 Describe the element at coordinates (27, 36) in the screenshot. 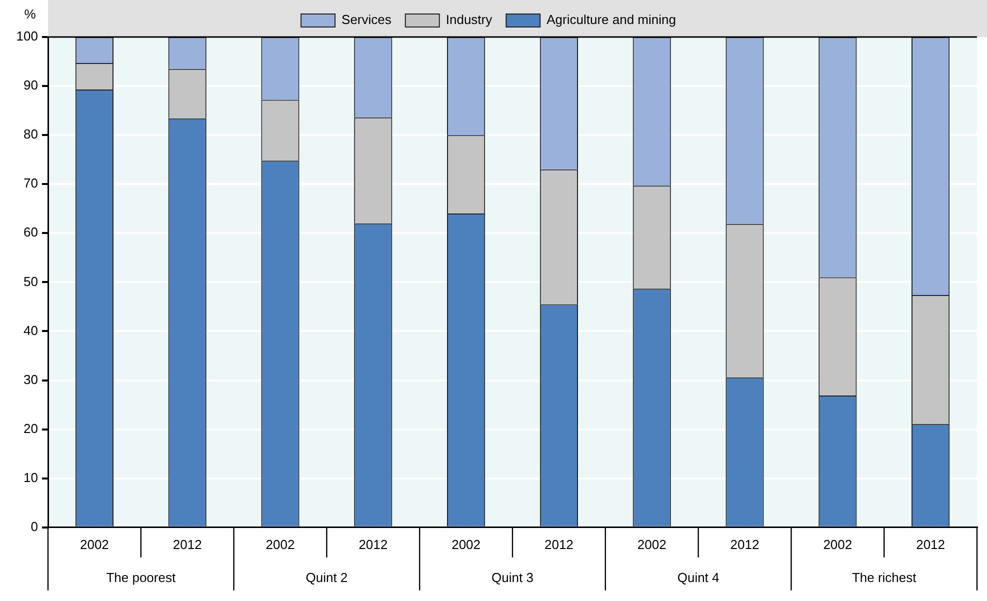

I see `y-tick-label: 100` at that location.